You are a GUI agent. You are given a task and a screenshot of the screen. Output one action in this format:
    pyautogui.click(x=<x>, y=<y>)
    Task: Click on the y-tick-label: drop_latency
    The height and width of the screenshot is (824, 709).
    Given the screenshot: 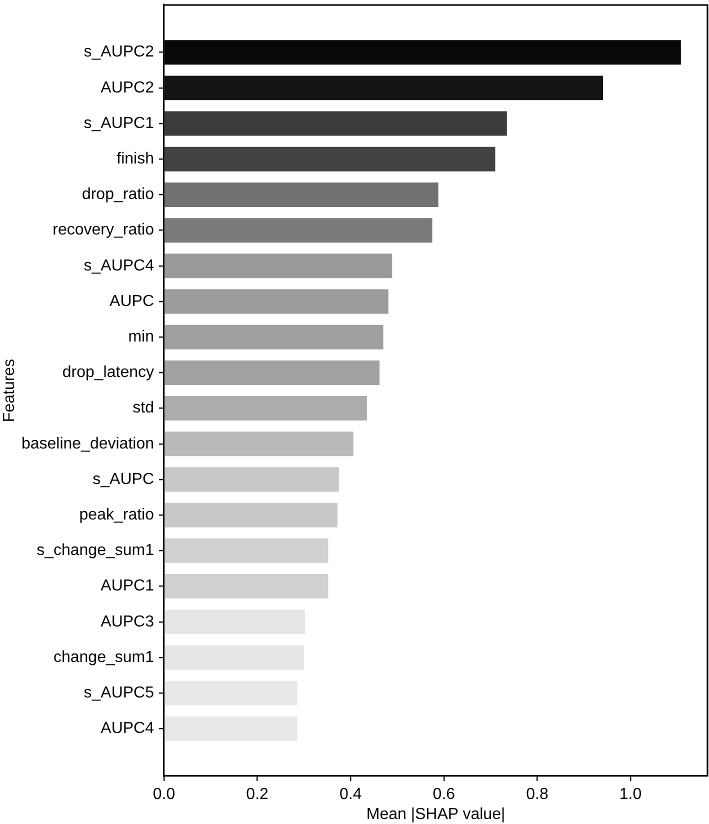 What is the action you would take?
    pyautogui.click(x=108, y=373)
    